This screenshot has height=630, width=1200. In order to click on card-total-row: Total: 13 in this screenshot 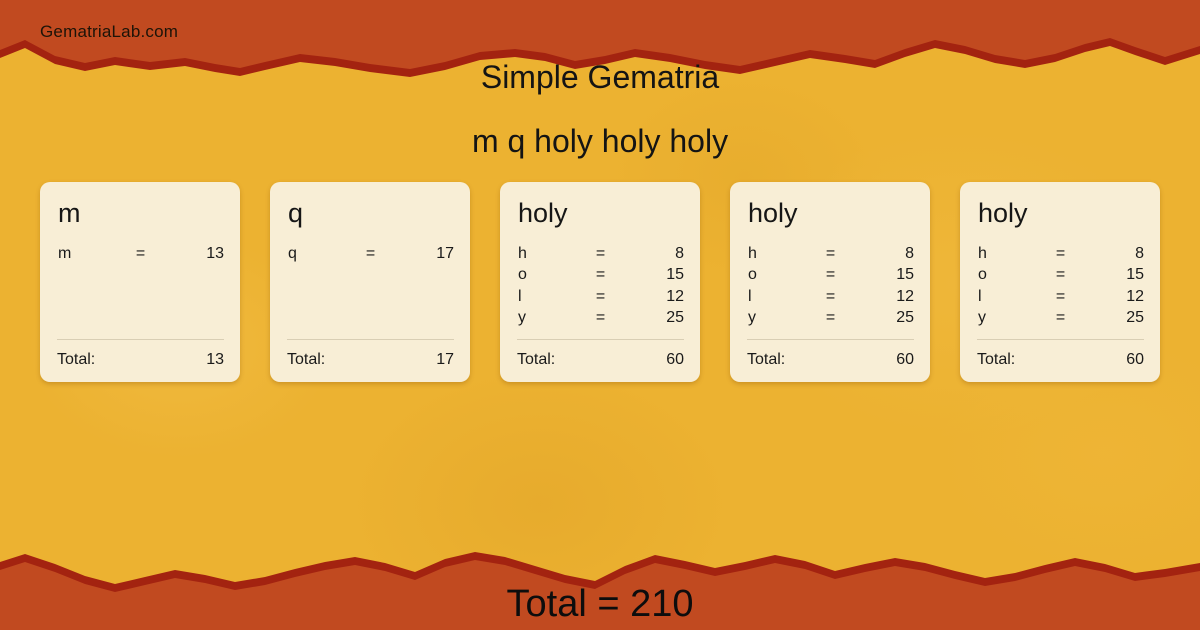, I will do `click(140, 360)`.